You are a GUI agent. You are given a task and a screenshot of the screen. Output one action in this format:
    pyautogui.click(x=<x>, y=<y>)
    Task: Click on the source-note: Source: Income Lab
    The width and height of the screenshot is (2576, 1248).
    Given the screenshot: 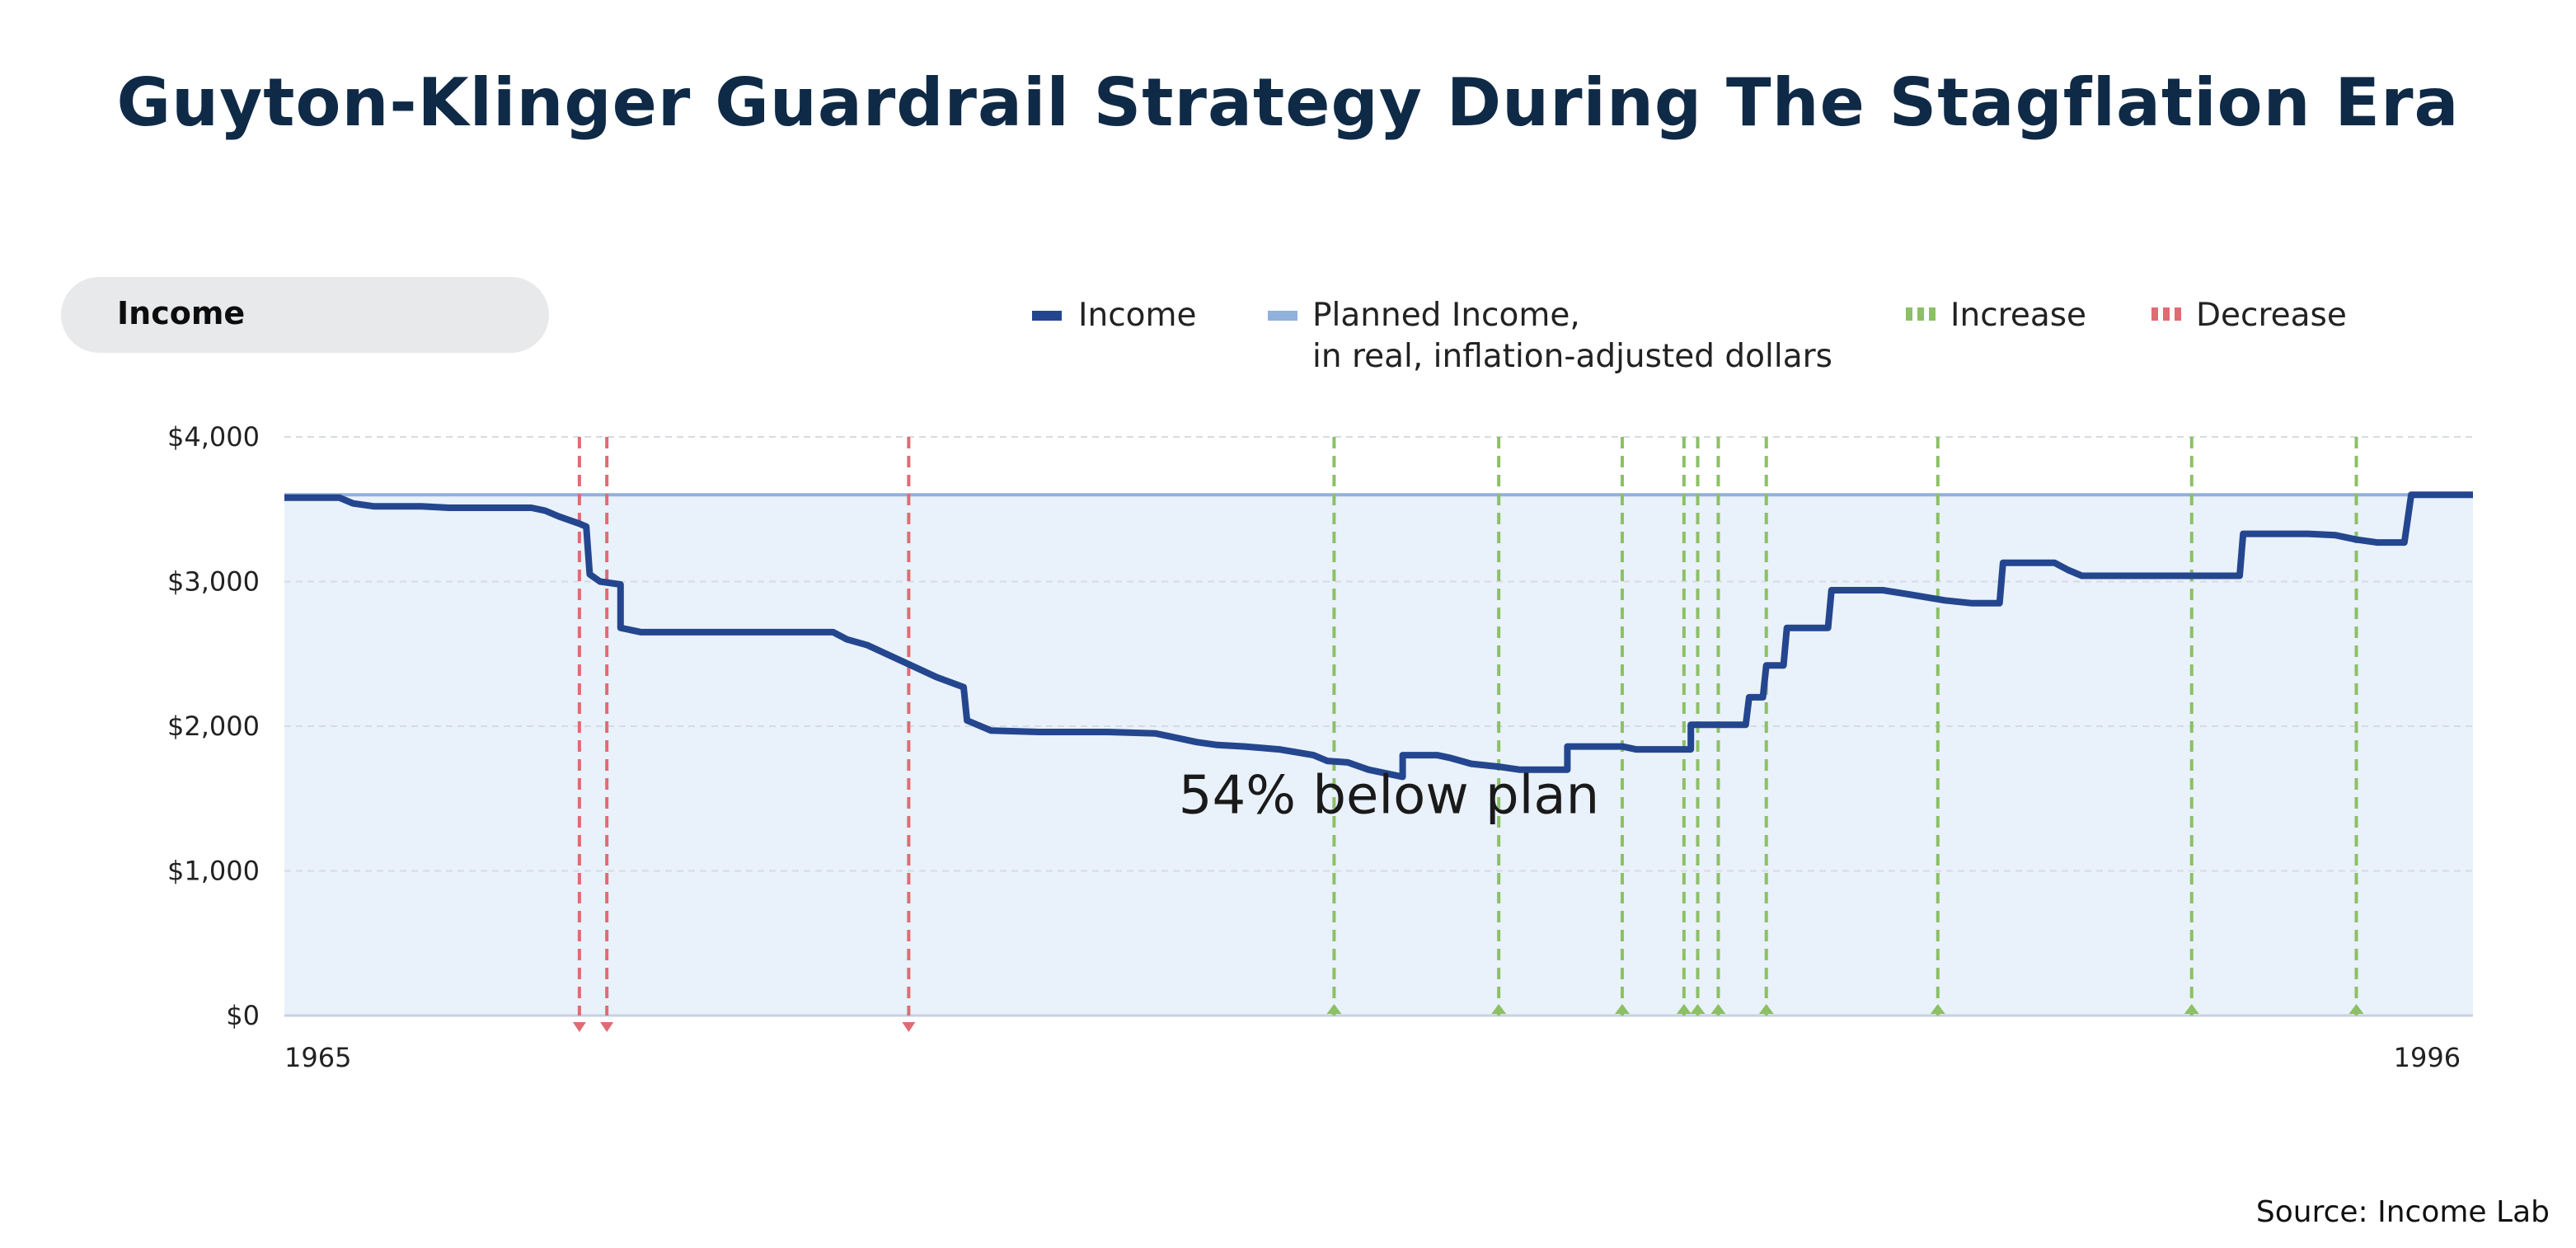 What is the action you would take?
    pyautogui.click(x=2402, y=1212)
    